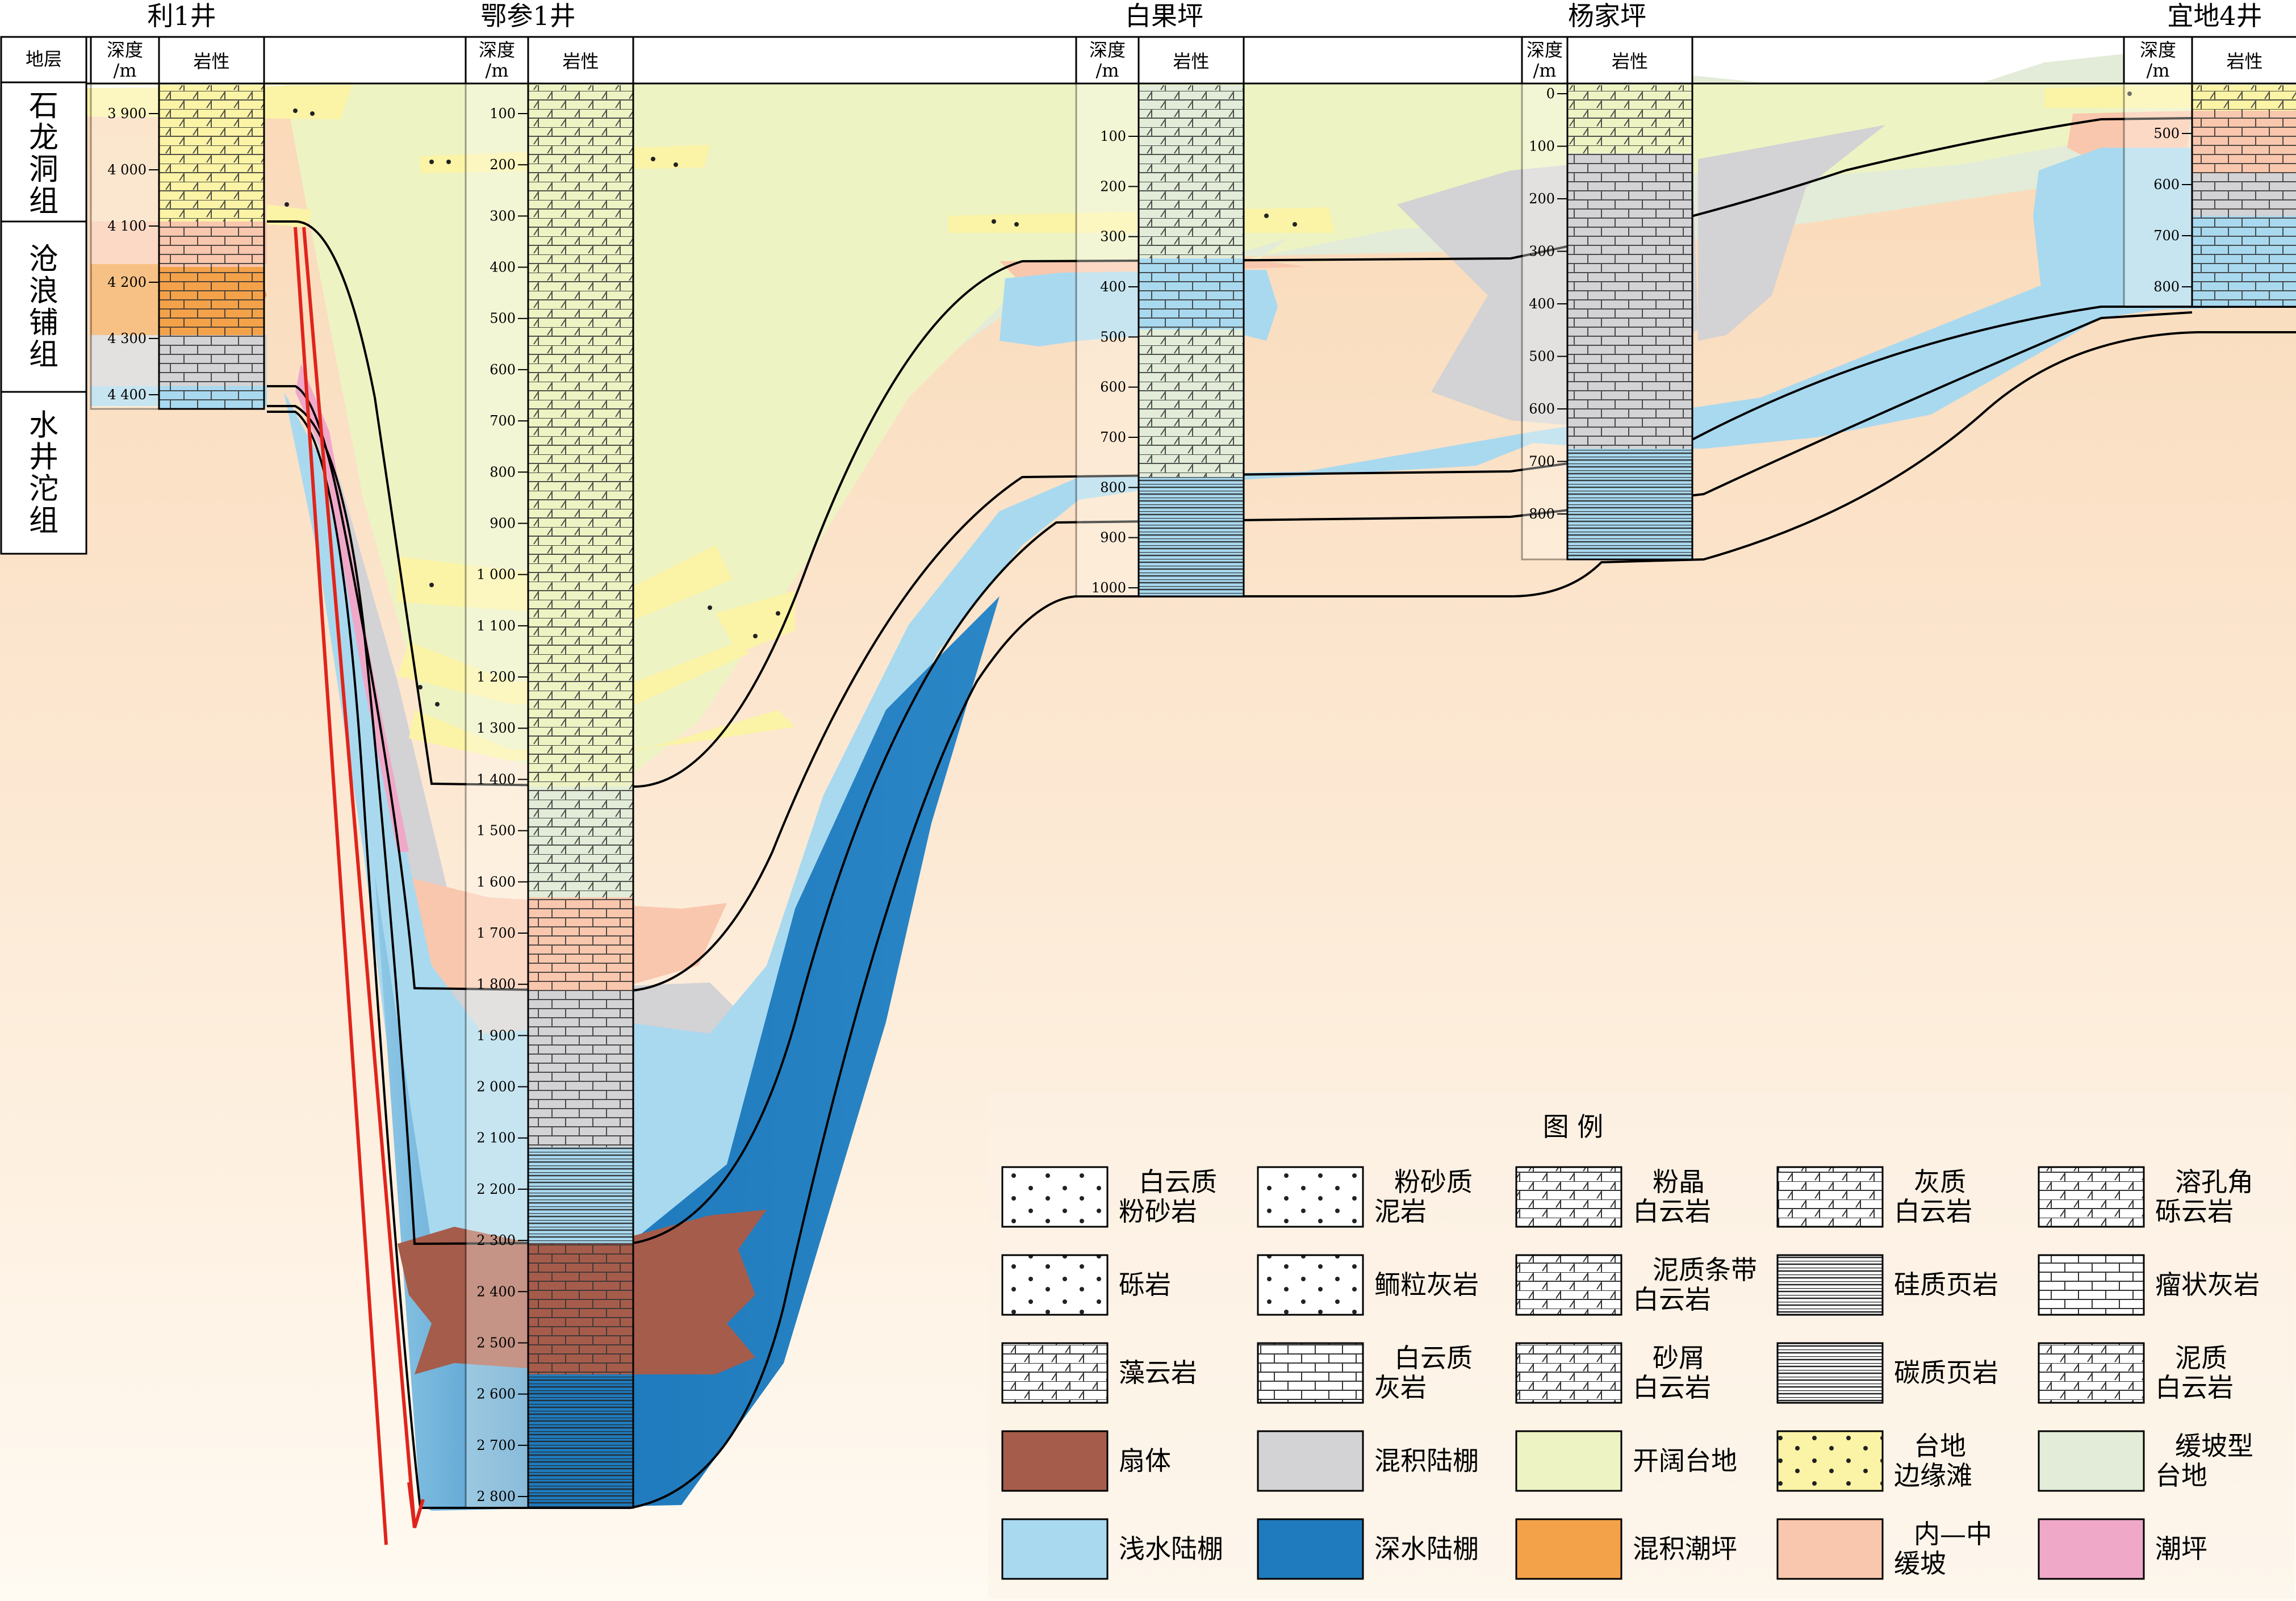 The height and width of the screenshot is (1601, 2296). What do you see at coordinates (1365, 1373) in the screenshot?
I see `legend-item: 白云质灰岩` at bounding box center [1365, 1373].